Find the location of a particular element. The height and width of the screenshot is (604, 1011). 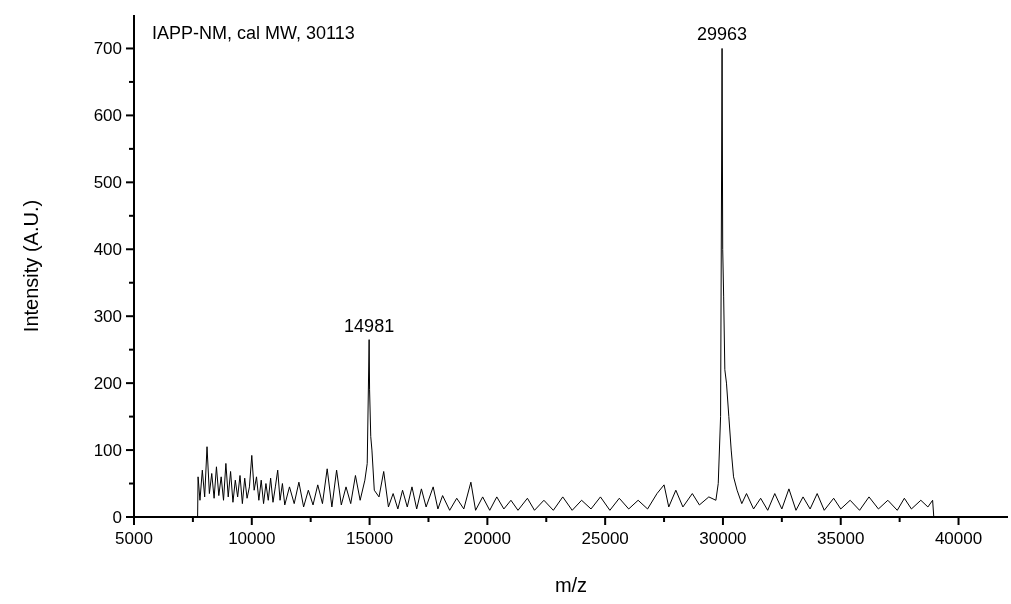

x-tick-label: 25000 is located at coordinates (605, 538).